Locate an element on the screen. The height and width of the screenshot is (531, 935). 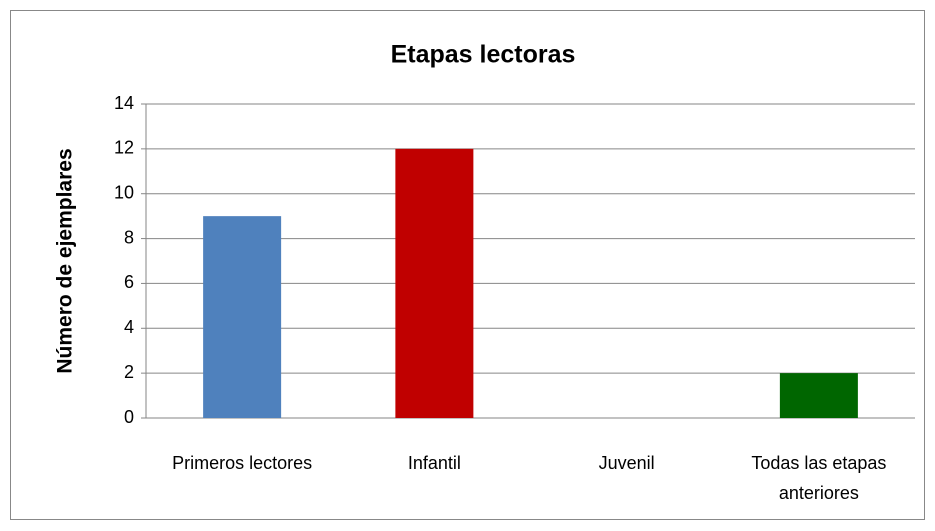
y-tick-label: 12 is located at coordinates (124, 148).